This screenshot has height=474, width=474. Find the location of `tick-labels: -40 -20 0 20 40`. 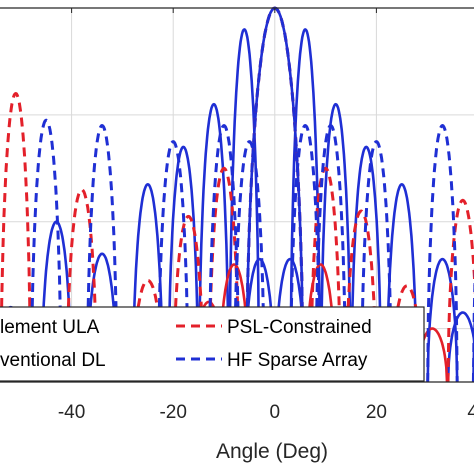

tick-labels: -40 -20 0 20 40 is located at coordinates (266, 412).